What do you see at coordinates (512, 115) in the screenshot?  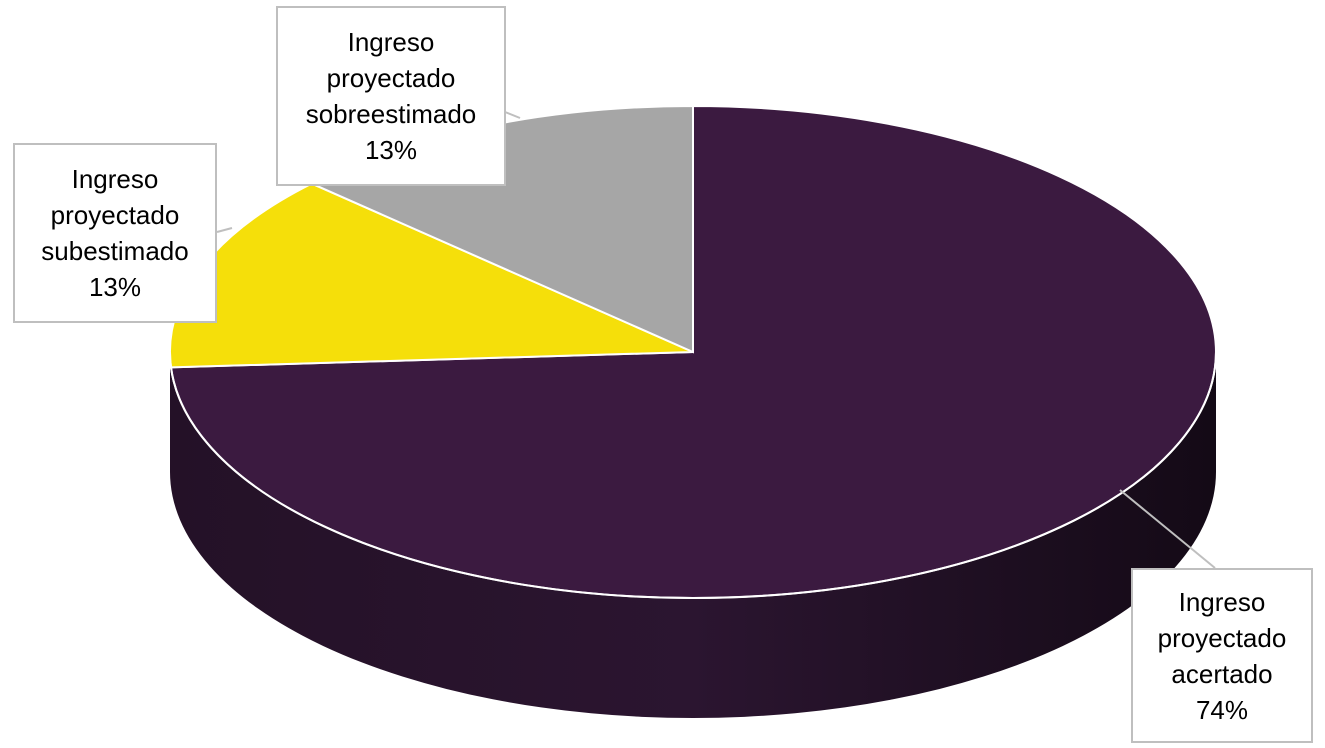 I see `leader-line-sobreestimado` at bounding box center [512, 115].